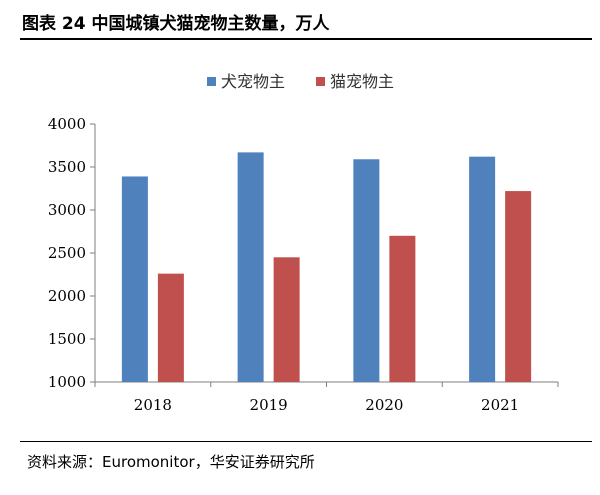 This screenshot has height=495, width=600. I want to click on bar-猫宠物主-2020, so click(402, 308).